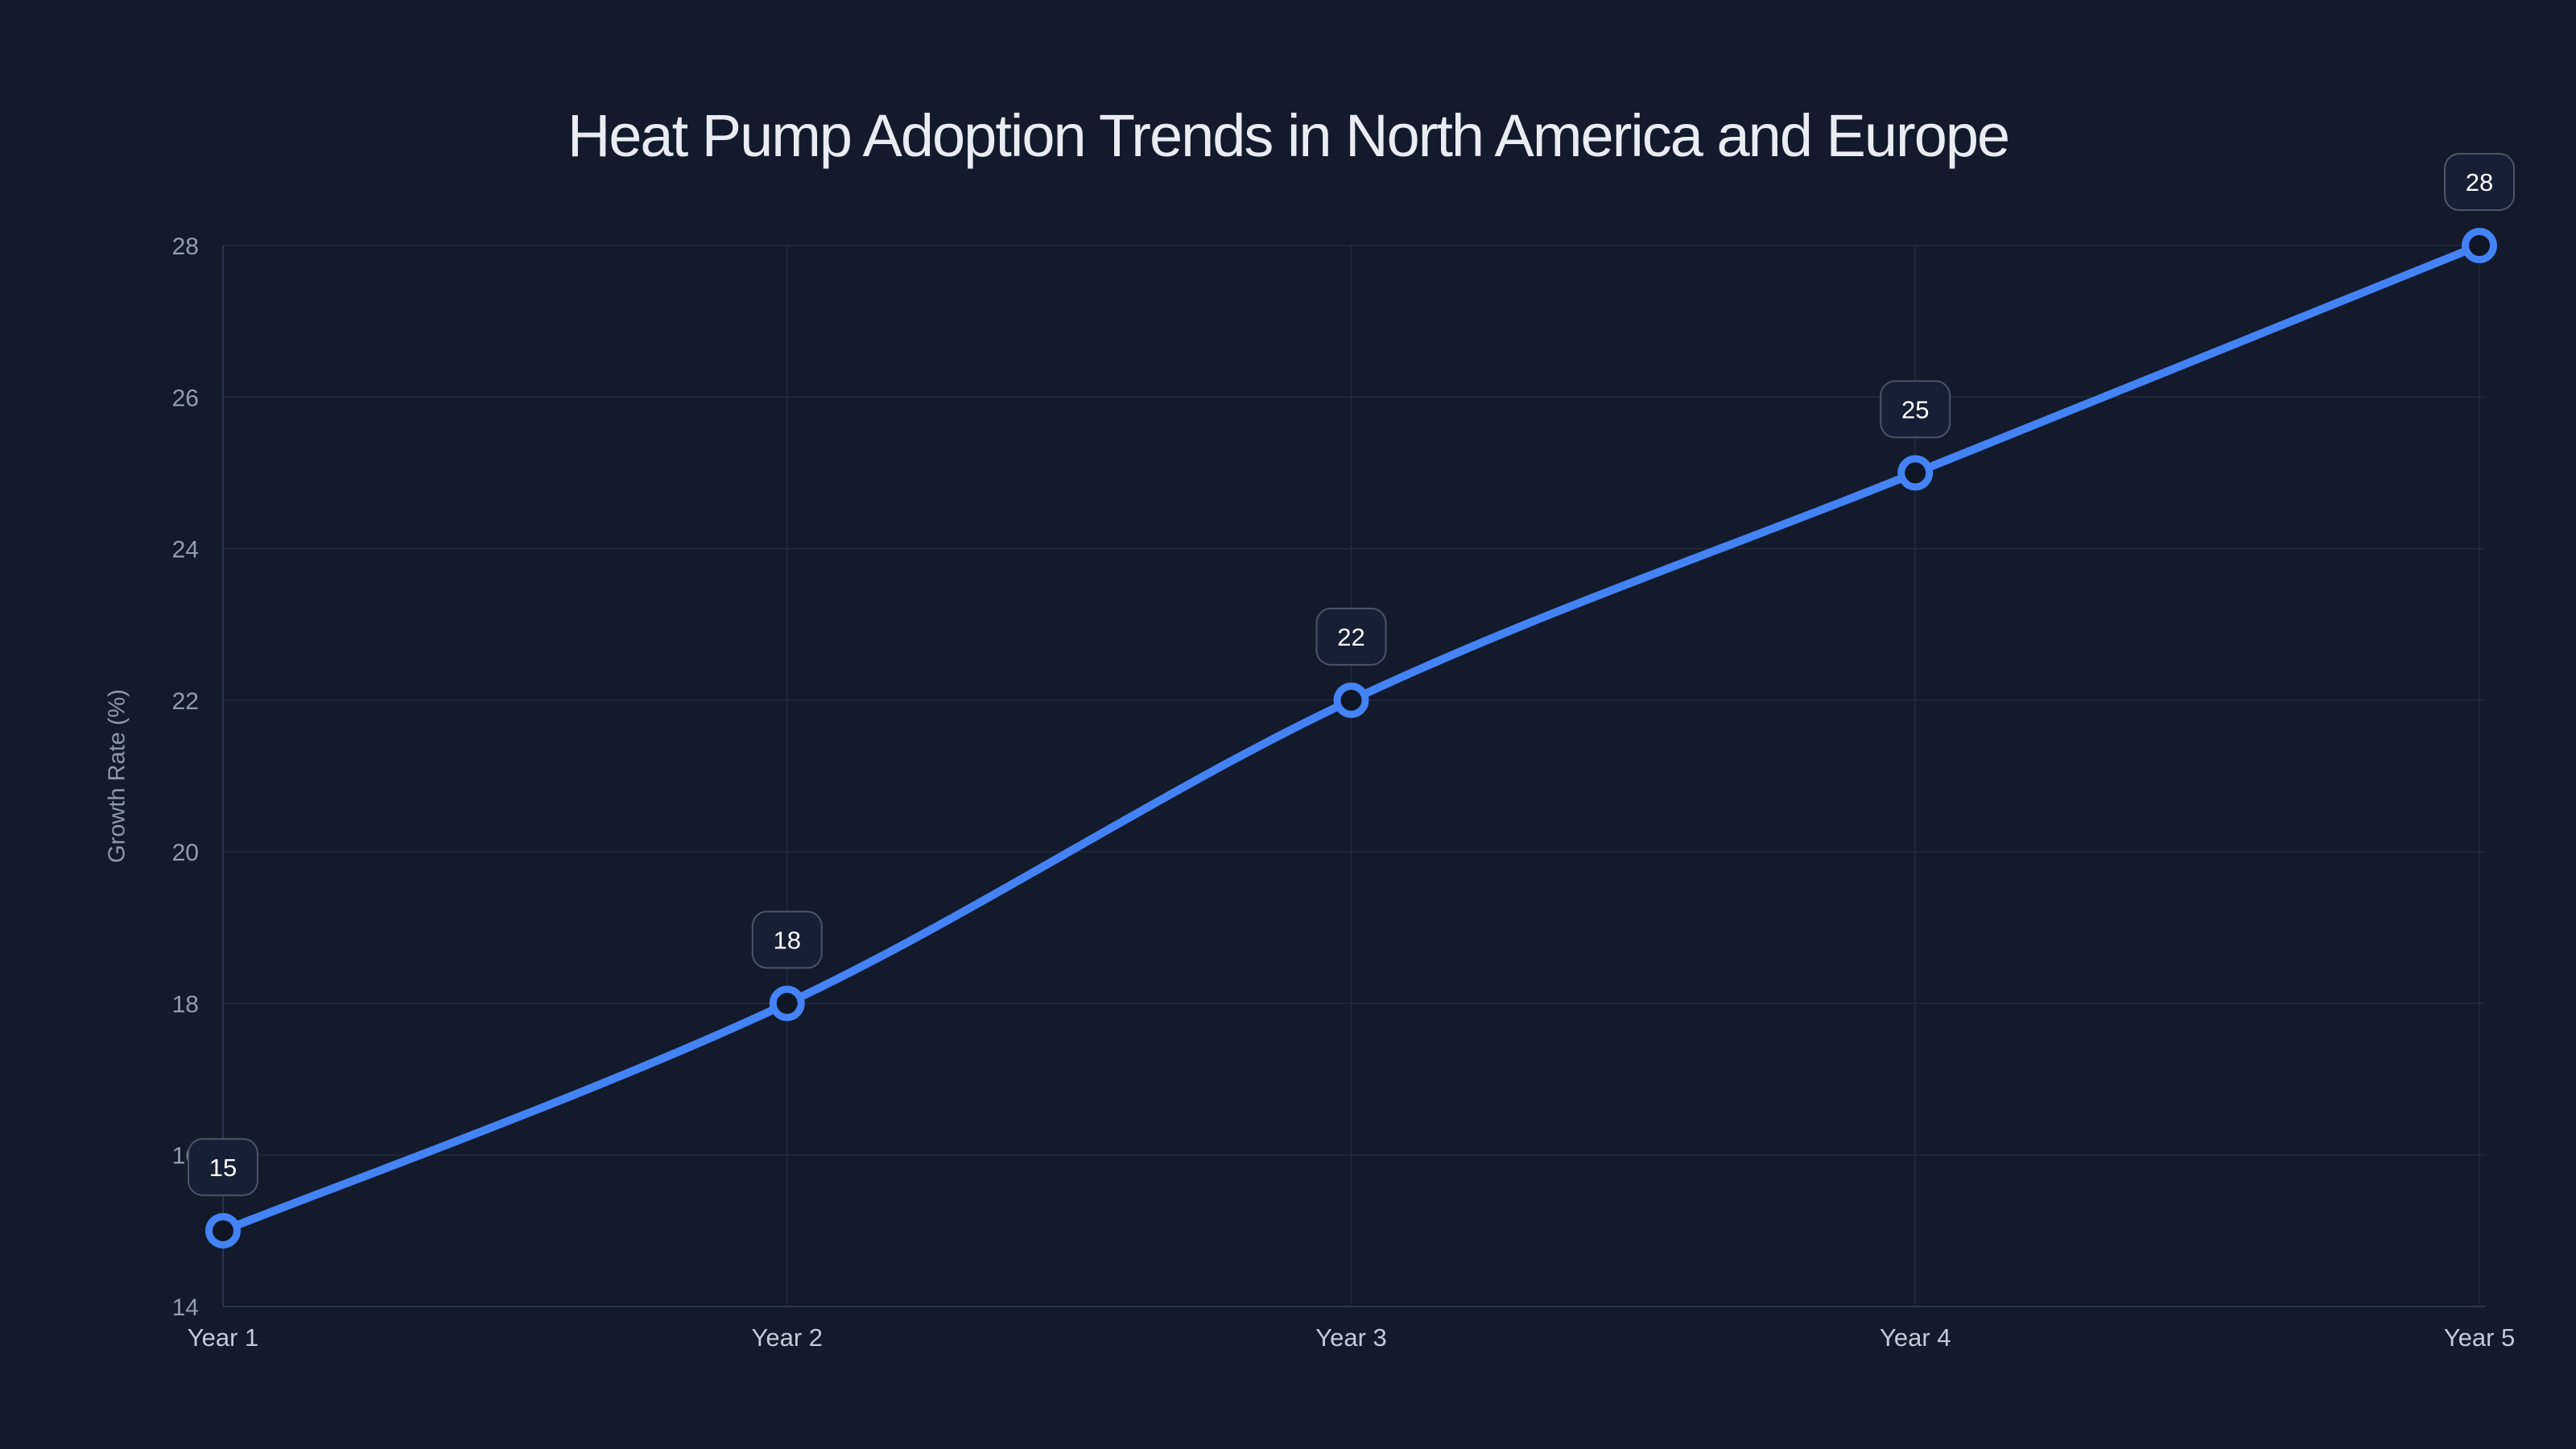 Image resolution: width=2576 pixels, height=1449 pixels. I want to click on y-tick-label: 18, so click(185, 1005).